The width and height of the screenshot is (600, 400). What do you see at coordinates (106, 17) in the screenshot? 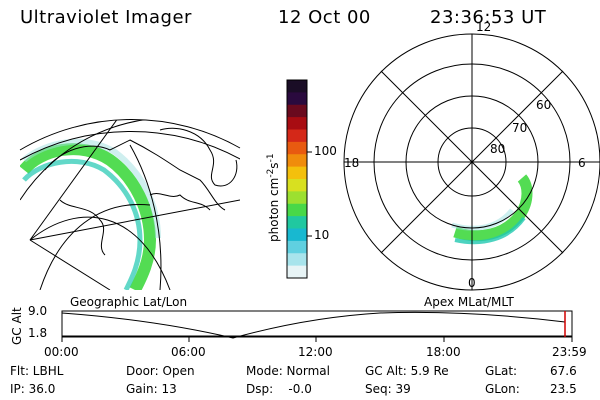
I see `instrument-title: Ultraviolet Imager` at bounding box center [106, 17].